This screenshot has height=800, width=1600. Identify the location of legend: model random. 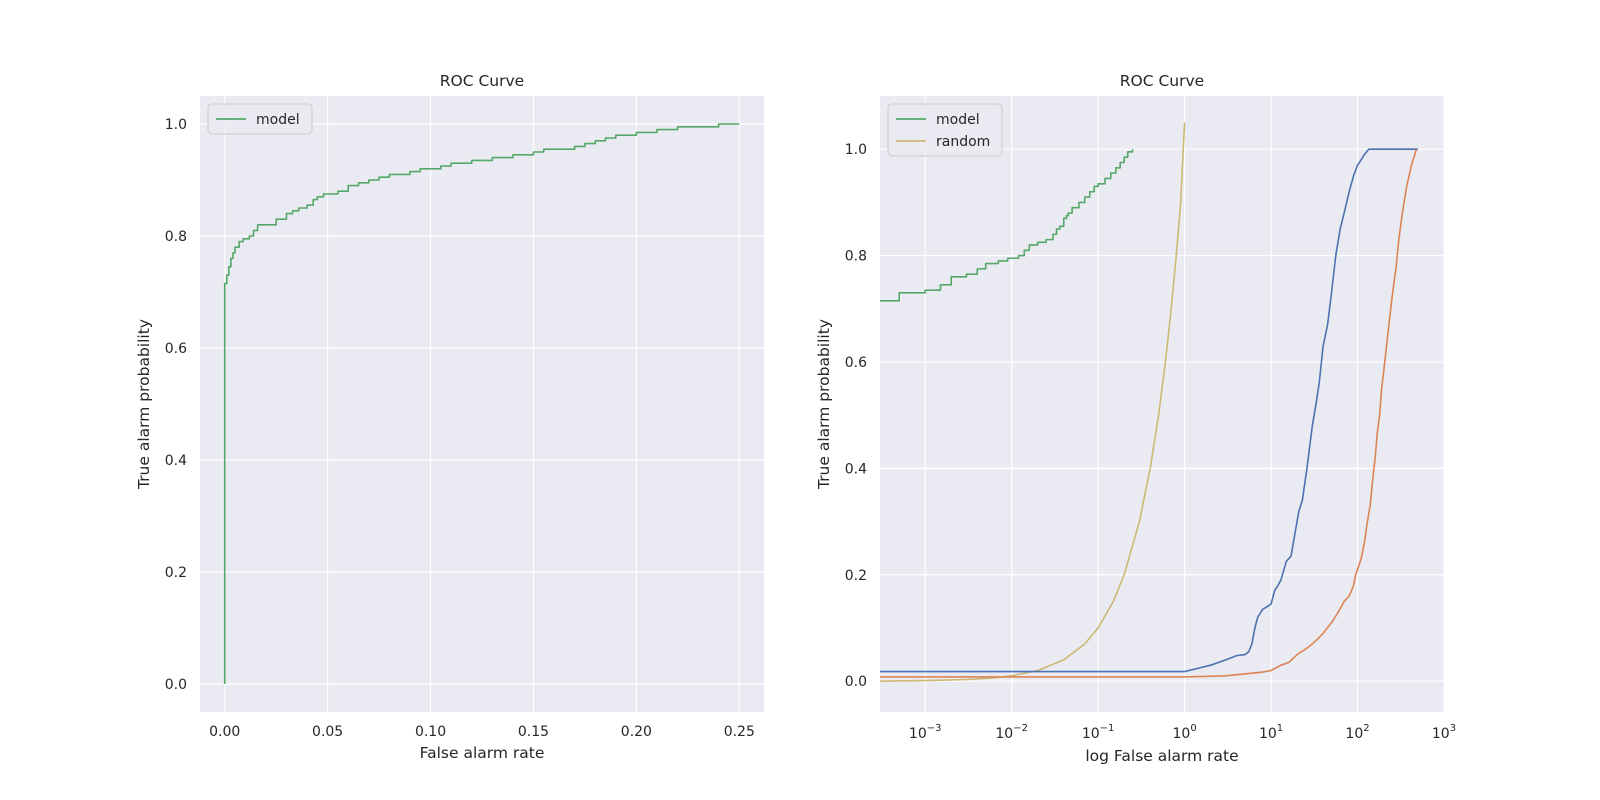
(945, 130).